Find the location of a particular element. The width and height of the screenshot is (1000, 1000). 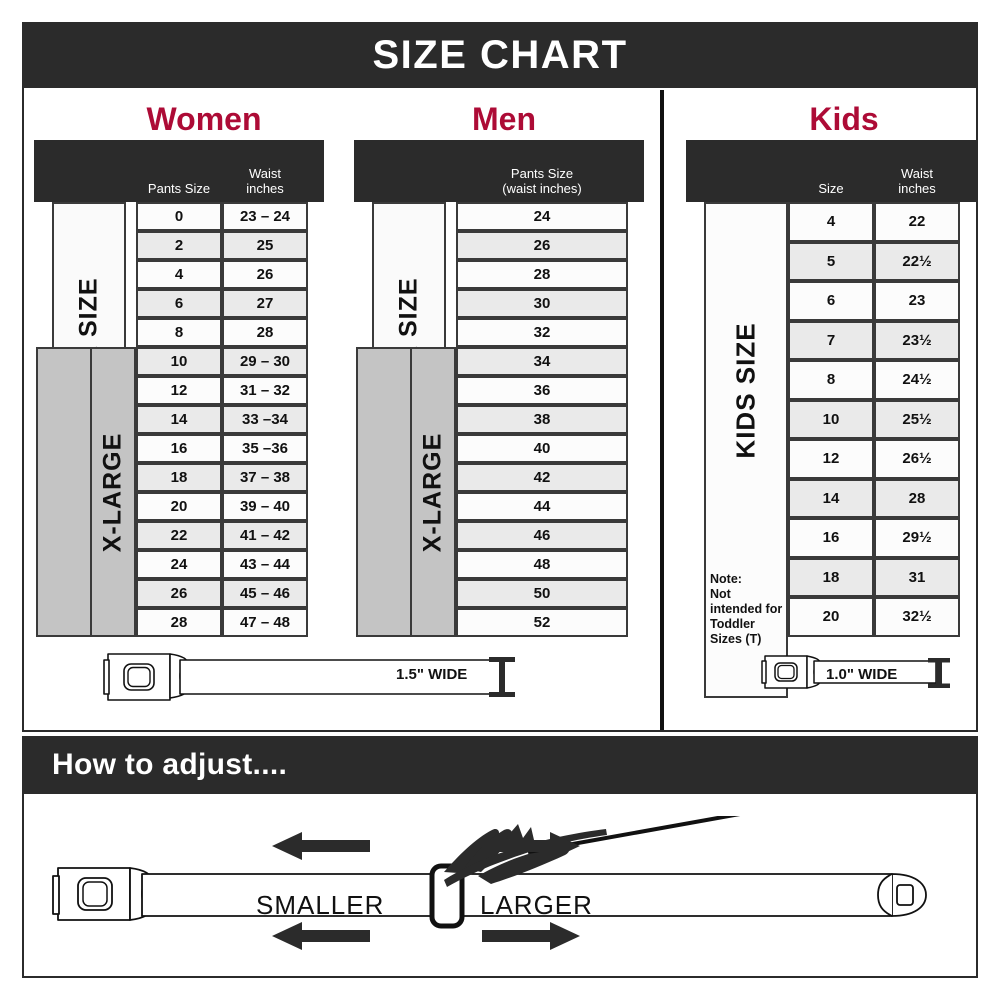

section-title-kids: Kids is located at coordinates (844, 119).